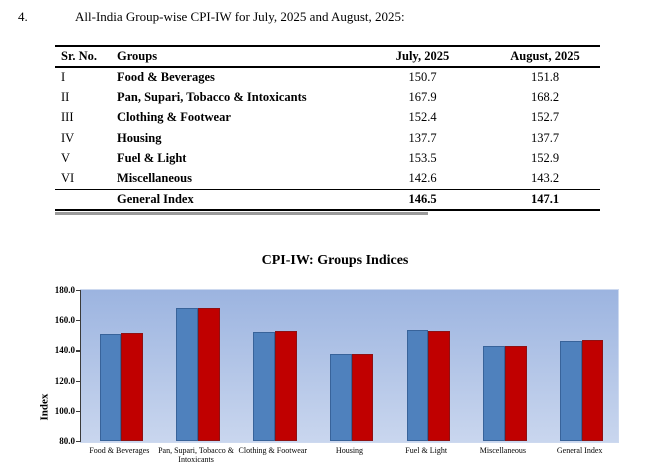 The width and height of the screenshot is (669, 464). Describe the element at coordinates (152, 158) in the screenshot. I see `row-group-name: Fuel & Light` at that location.